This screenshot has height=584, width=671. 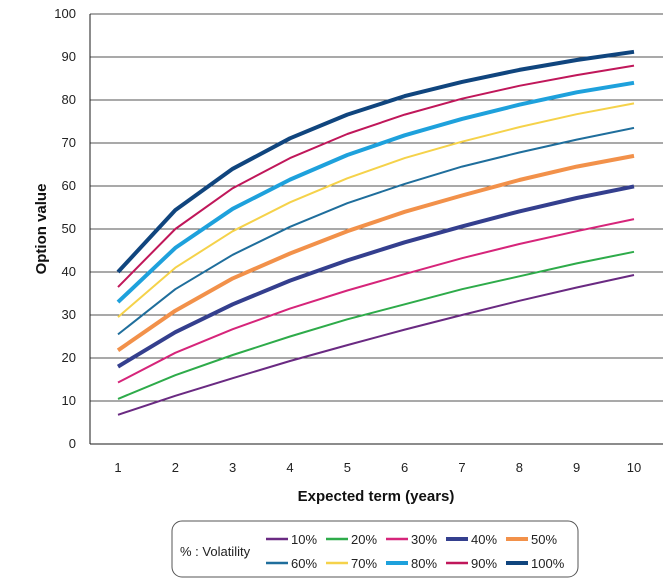 I want to click on legend-label: 80%, so click(x=424, y=563).